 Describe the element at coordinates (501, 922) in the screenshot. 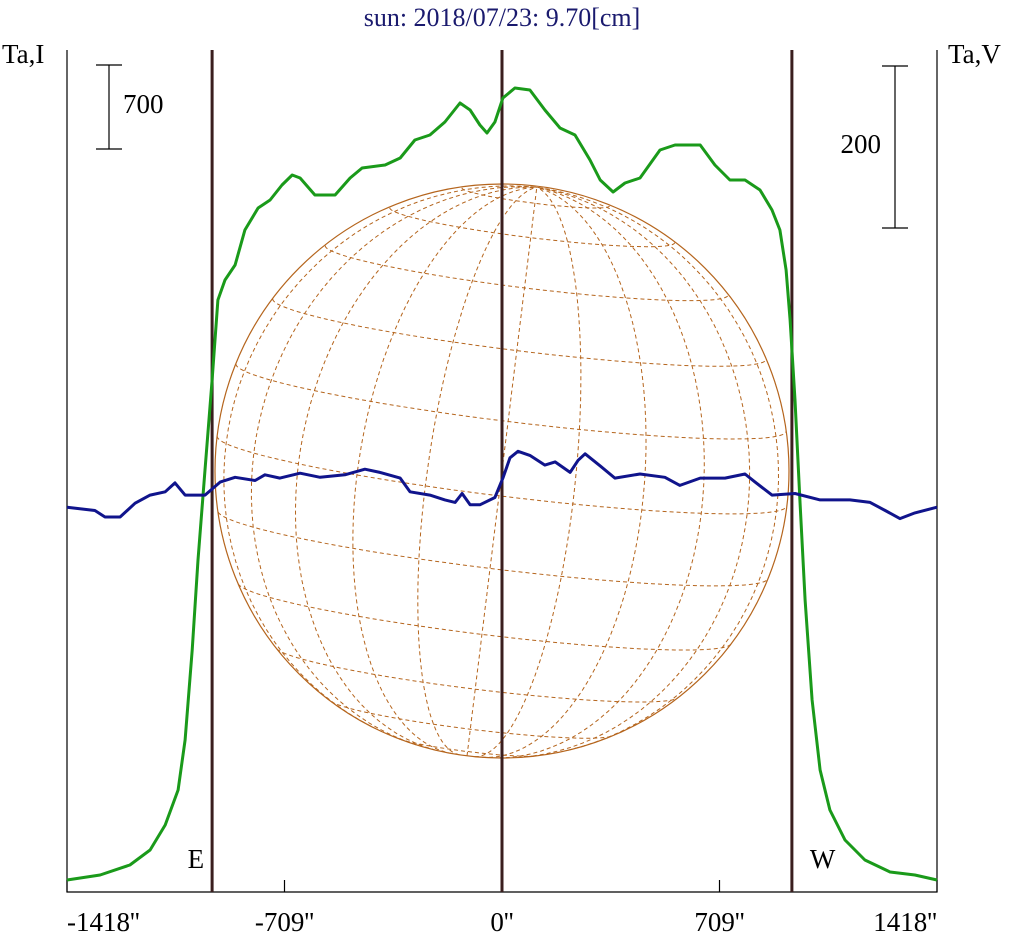

I see `x-tick-label: 0''` at that location.